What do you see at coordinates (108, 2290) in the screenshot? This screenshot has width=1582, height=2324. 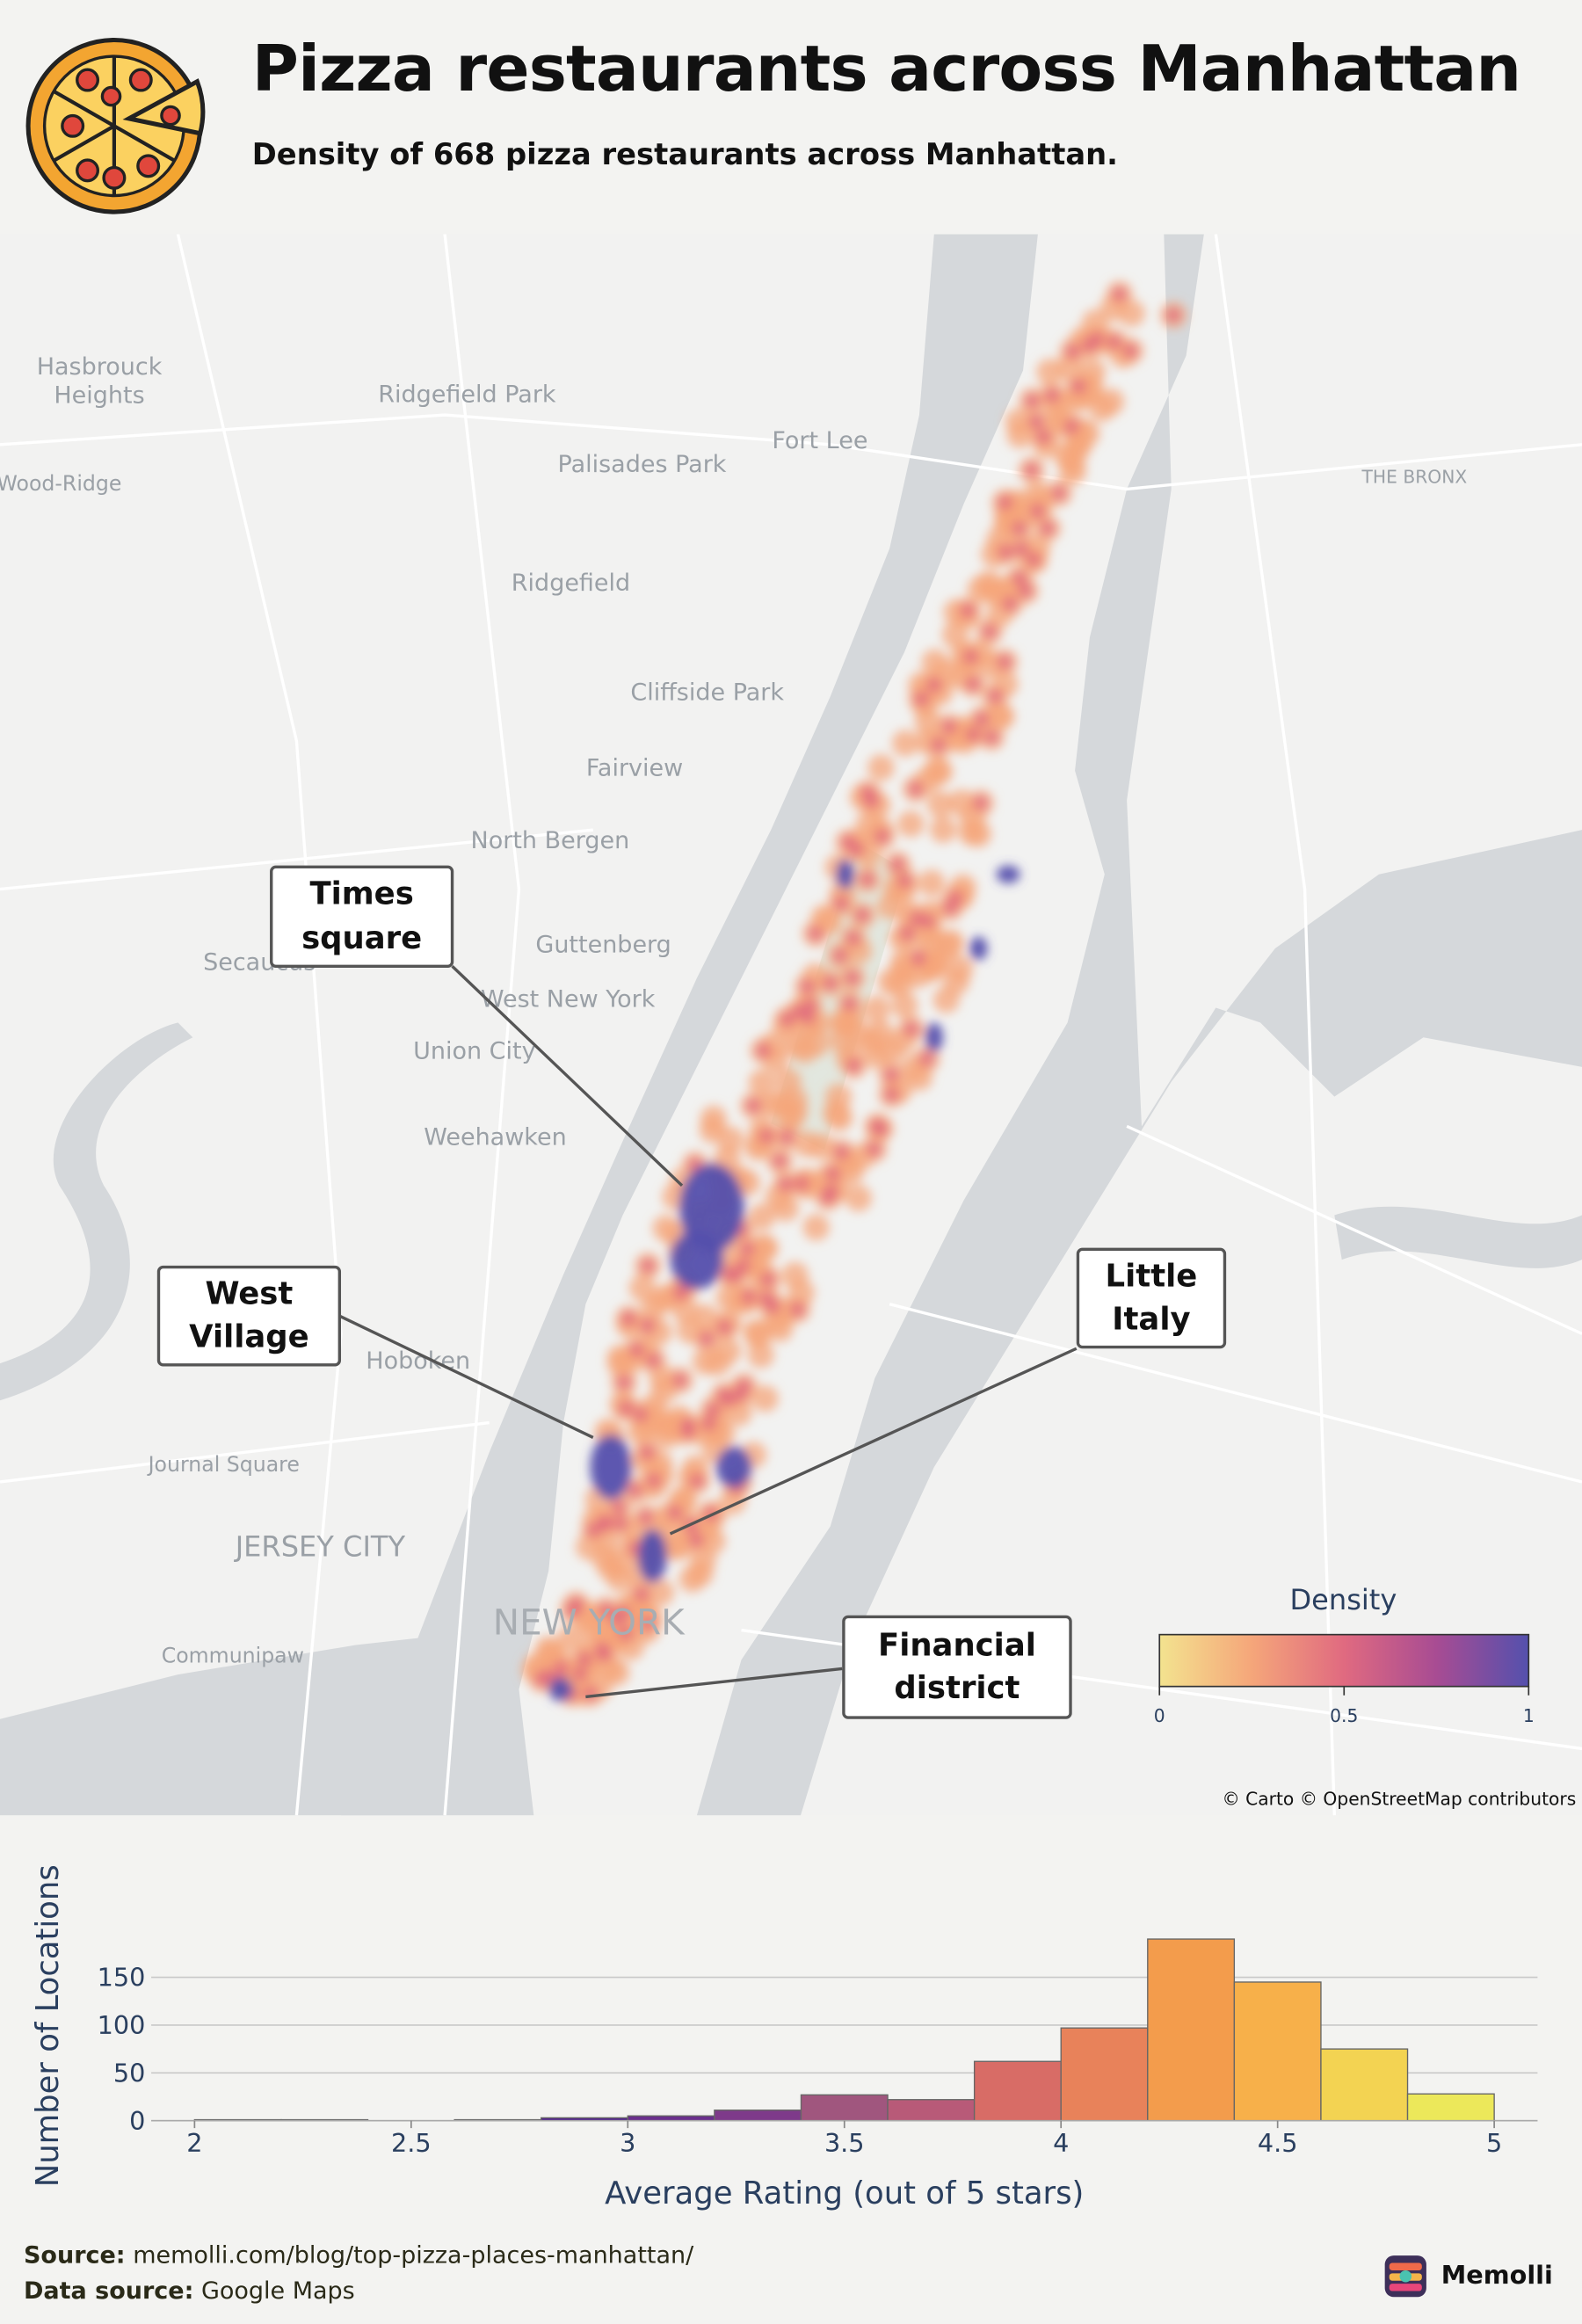 I see `data-source-label: Data source:` at bounding box center [108, 2290].